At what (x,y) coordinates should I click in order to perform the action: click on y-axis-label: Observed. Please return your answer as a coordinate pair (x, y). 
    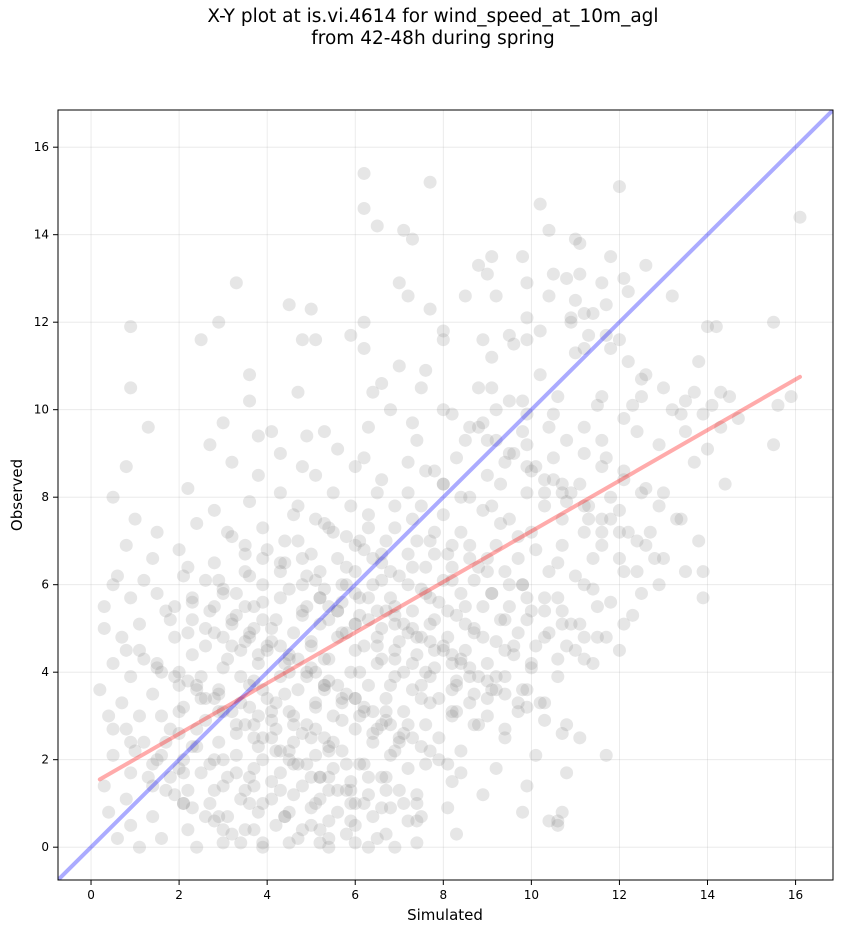
    Looking at the image, I should click on (17, 495).